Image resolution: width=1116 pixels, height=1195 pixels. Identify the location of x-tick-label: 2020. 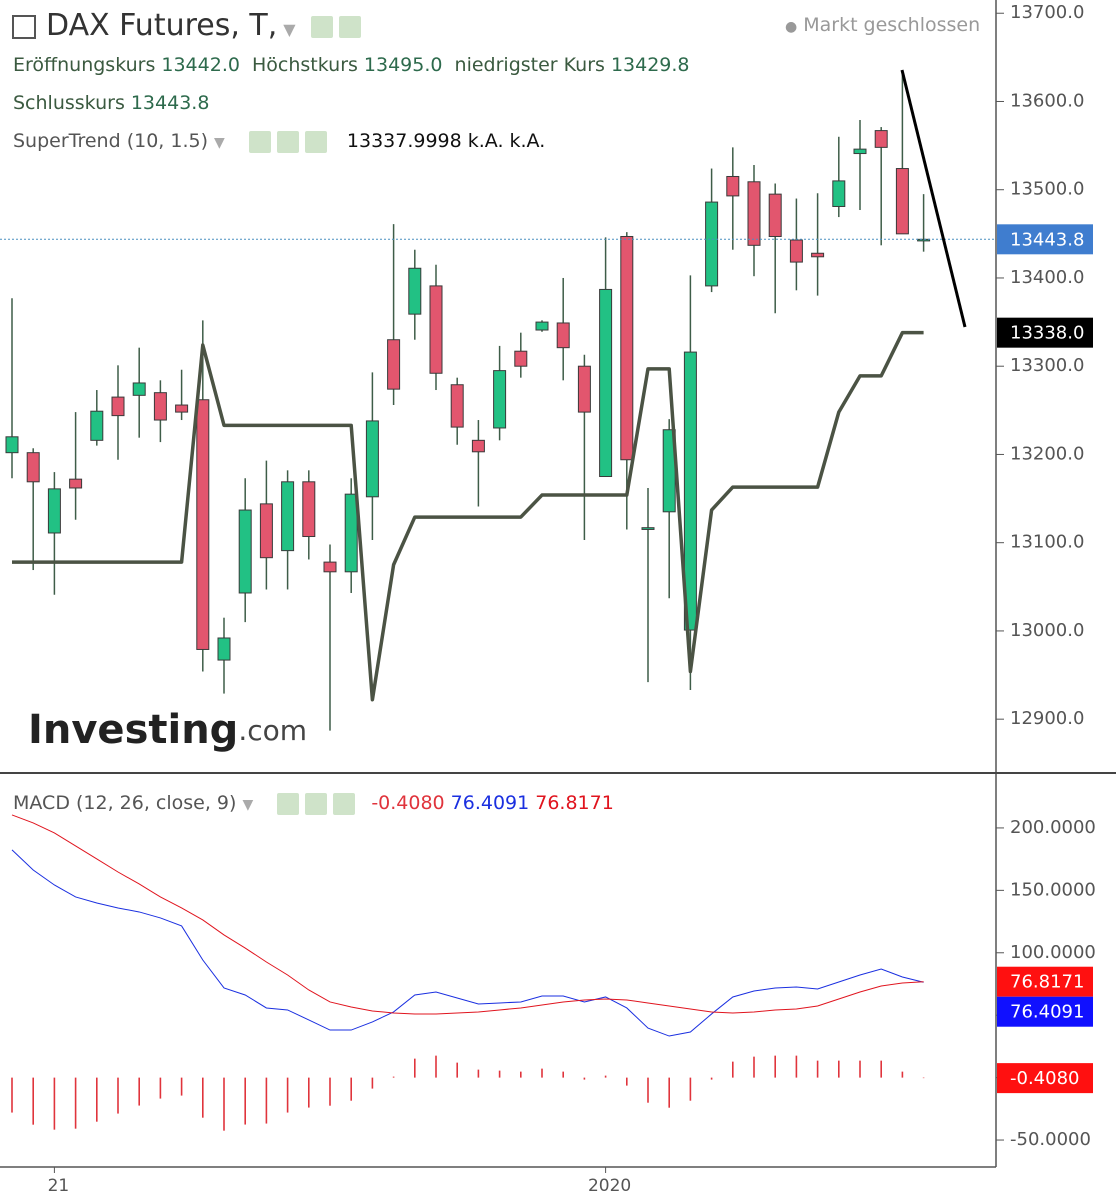
(609, 1185).